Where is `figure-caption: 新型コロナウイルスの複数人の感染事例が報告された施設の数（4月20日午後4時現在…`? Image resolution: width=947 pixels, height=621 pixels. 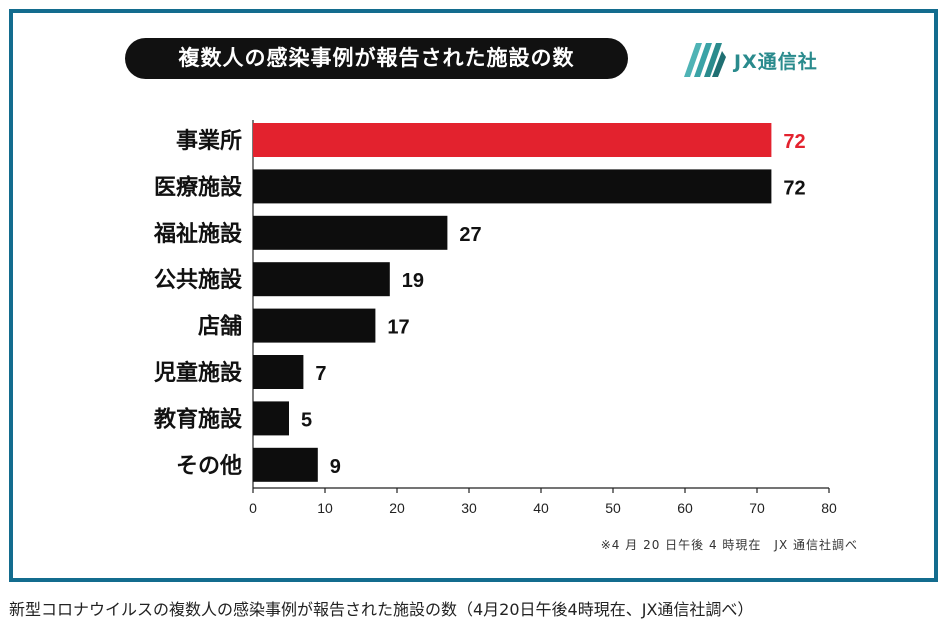 figure-caption: 新型コロナウイルスの複数人の感染事例が報告された施設の数（4月20日午後4時現在… is located at coordinates (381, 609).